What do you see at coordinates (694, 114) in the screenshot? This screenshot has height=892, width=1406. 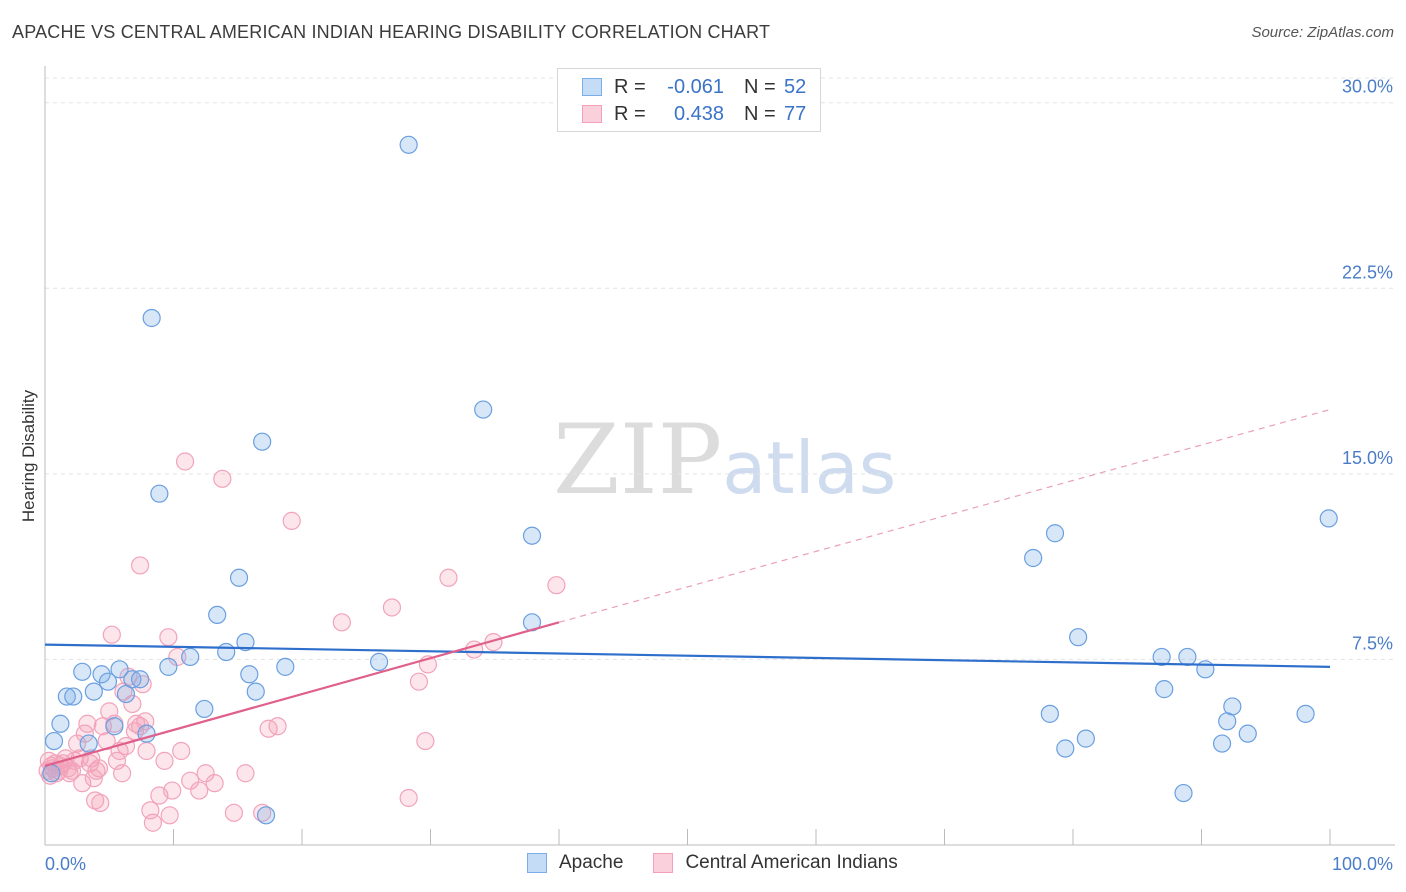 I see `legend-row-cai: R = 0.438 N = 77` at bounding box center [694, 114].